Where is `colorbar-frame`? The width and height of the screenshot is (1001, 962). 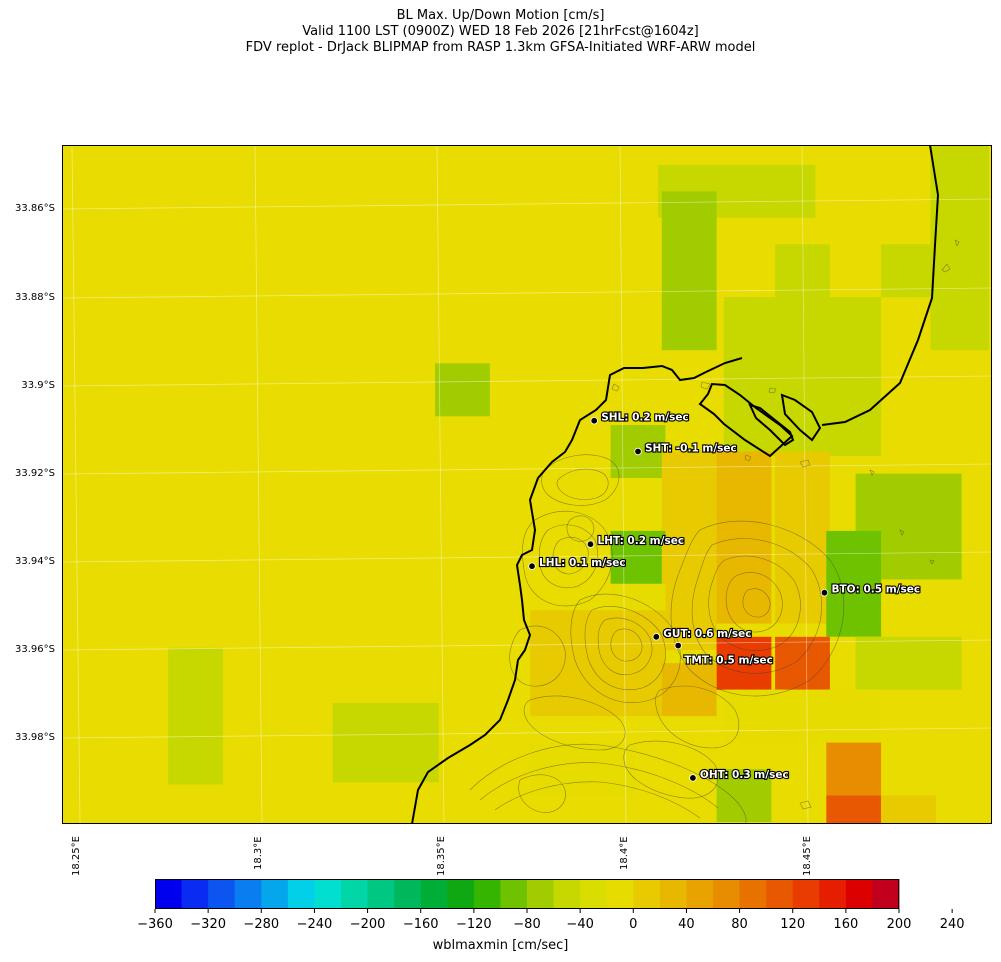
colorbar-frame is located at coordinates (527, 894).